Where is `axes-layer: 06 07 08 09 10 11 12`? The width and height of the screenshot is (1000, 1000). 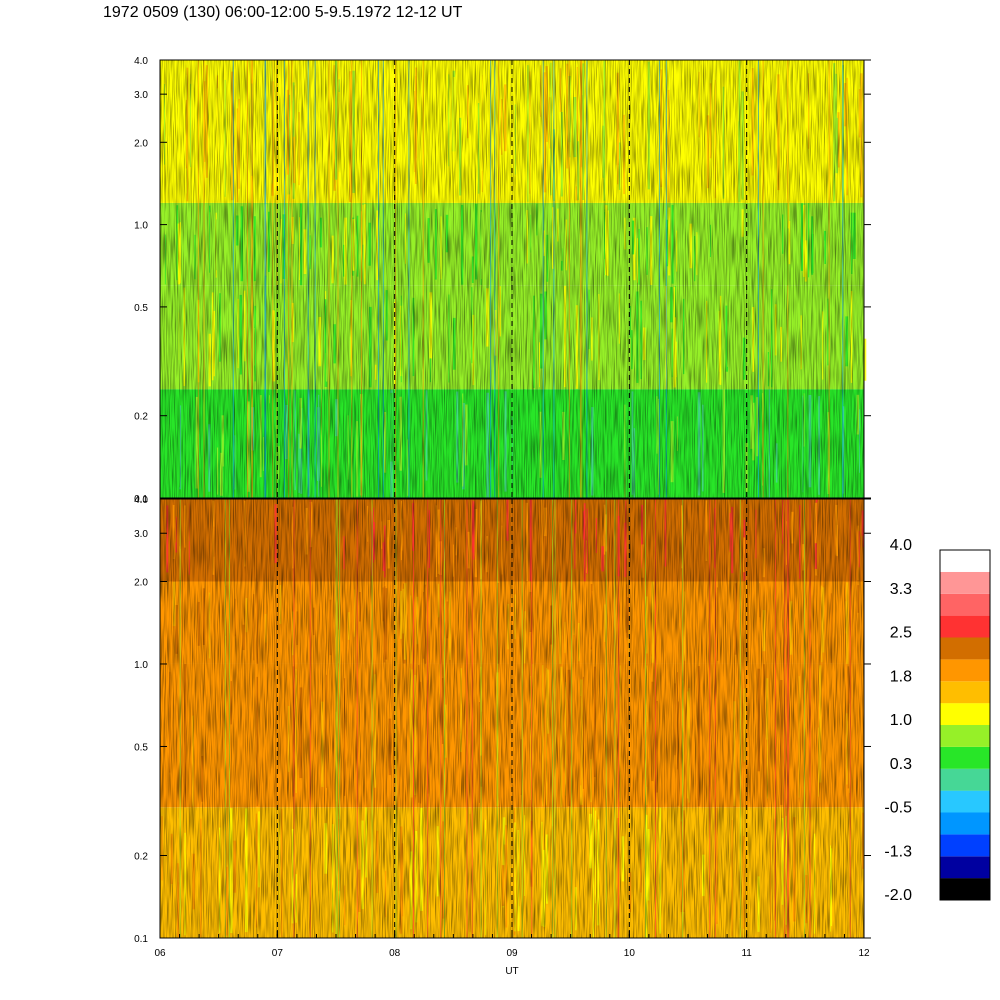
axes-layer: 06 07 08 09 10 11 12 is located at coordinates (512, 944).